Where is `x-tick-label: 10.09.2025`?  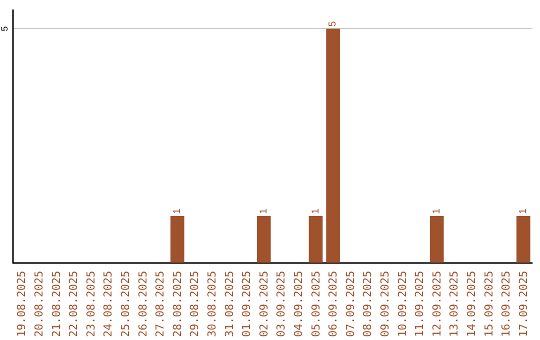
x-tick-label: 10.09.2025 is located at coordinates (402, 304).